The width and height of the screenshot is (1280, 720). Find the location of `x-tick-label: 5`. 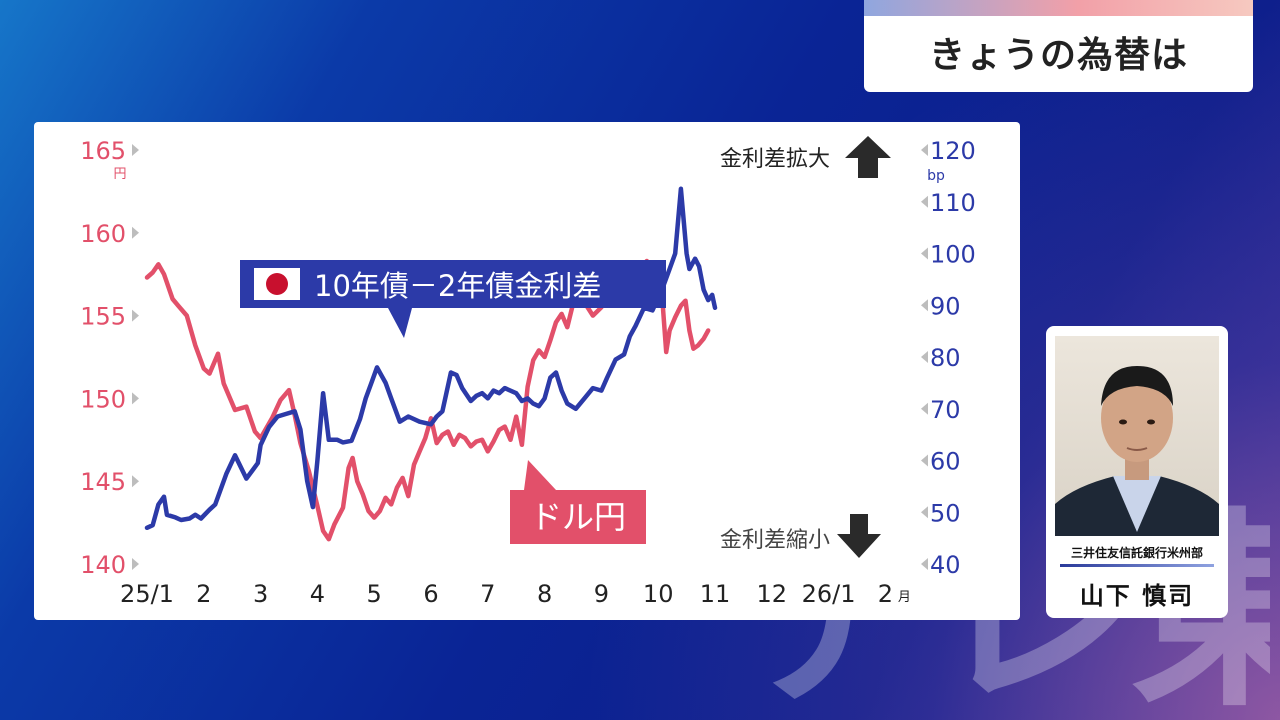

x-tick-label: 5 is located at coordinates (374, 594).